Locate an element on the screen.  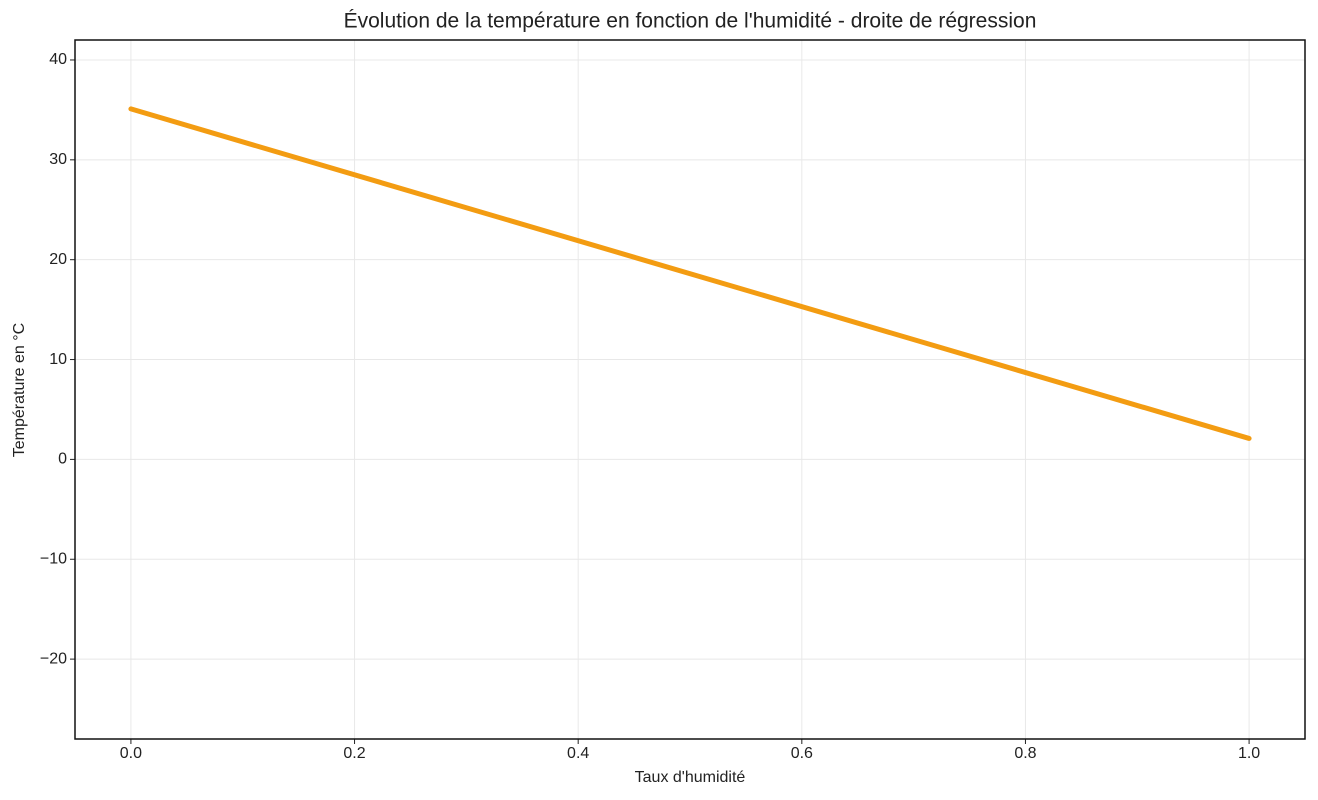
x-tick-label: 0.8 is located at coordinates (1025, 753).